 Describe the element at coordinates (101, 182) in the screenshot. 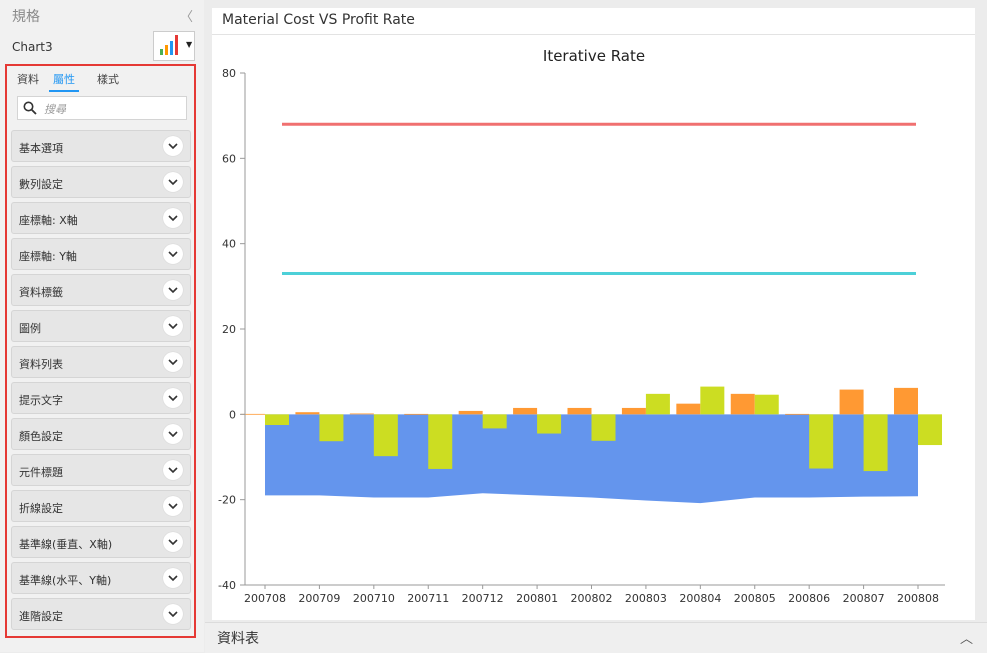

I see `settings-section: 數列設定` at that location.